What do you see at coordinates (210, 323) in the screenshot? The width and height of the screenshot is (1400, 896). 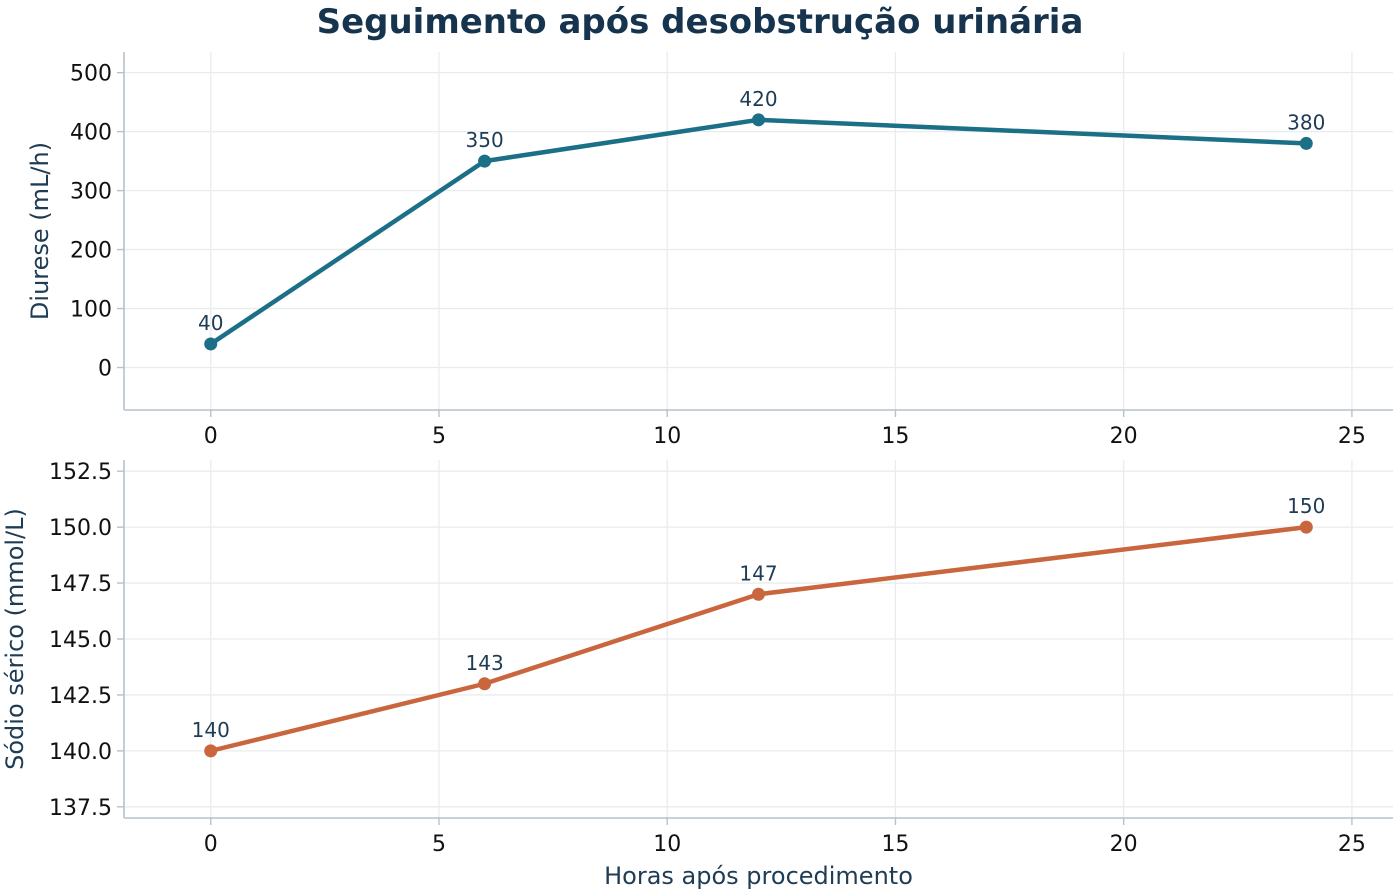 I see `diurese-data-label: 40` at bounding box center [210, 323].